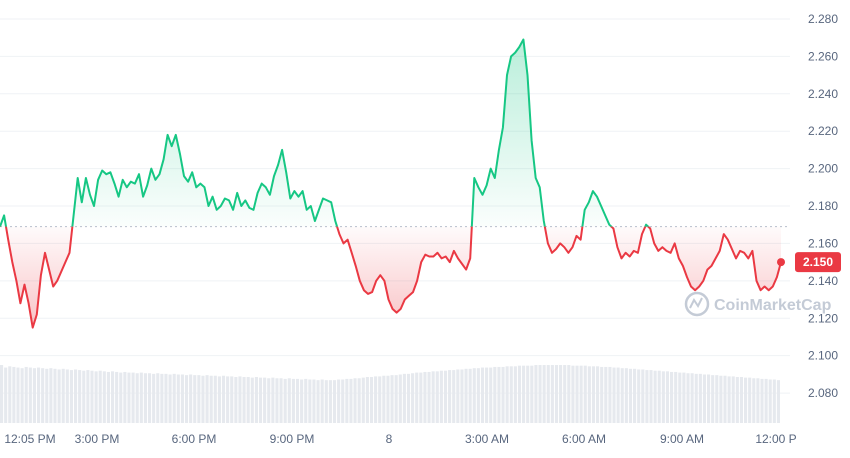  Describe the element at coordinates (823, 281) in the screenshot. I see `y-tick-label: 2.140` at that location.